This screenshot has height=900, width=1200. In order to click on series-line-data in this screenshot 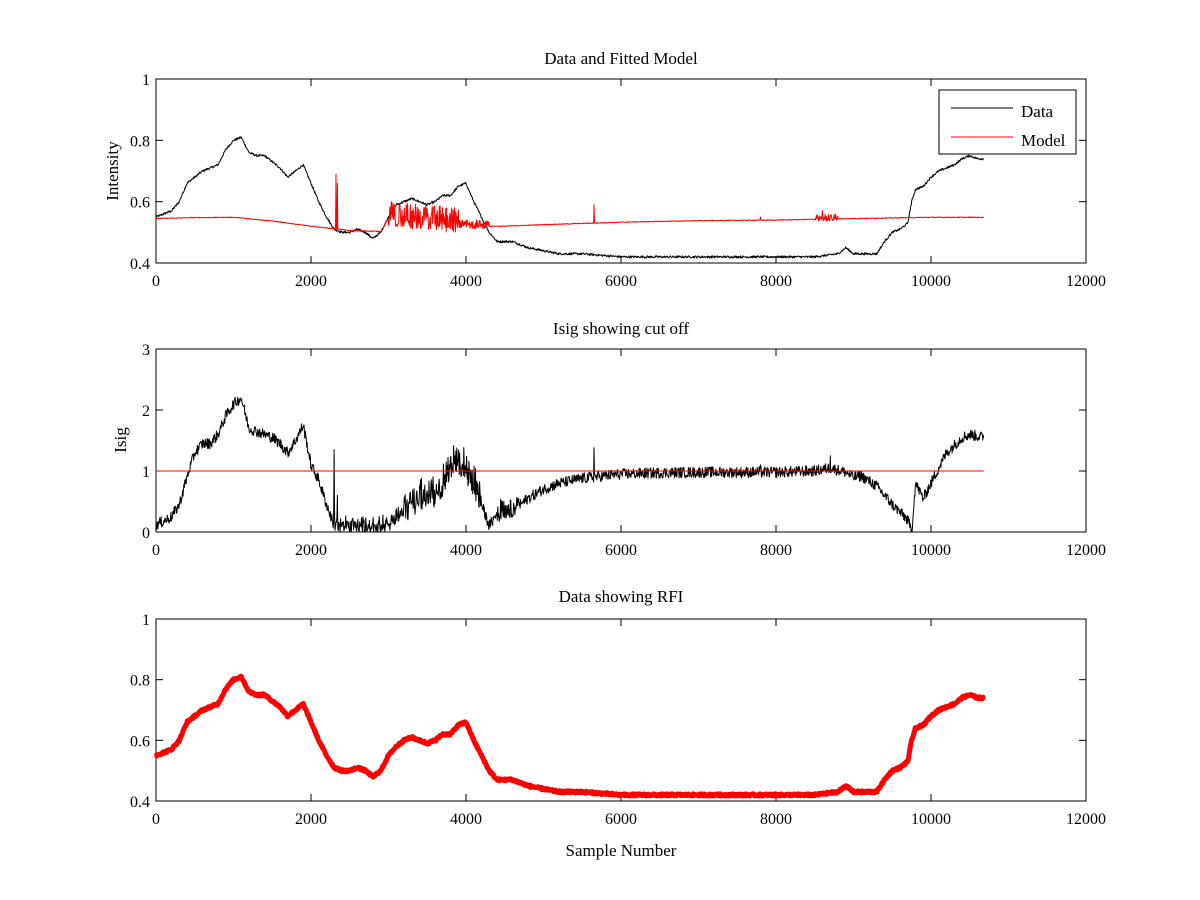, I will do `click(569, 197)`.